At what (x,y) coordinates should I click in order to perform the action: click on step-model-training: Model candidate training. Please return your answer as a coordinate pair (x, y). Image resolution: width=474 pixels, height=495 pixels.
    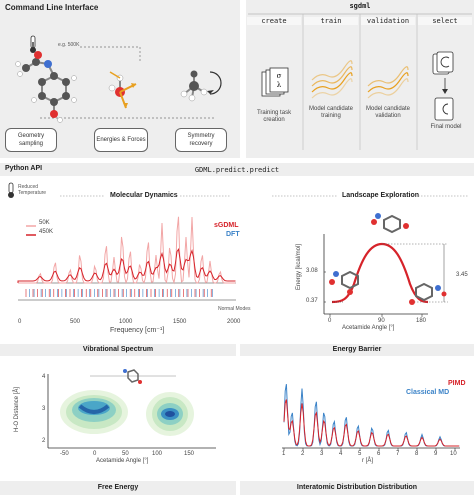
    Looking at the image, I should click on (331, 112).